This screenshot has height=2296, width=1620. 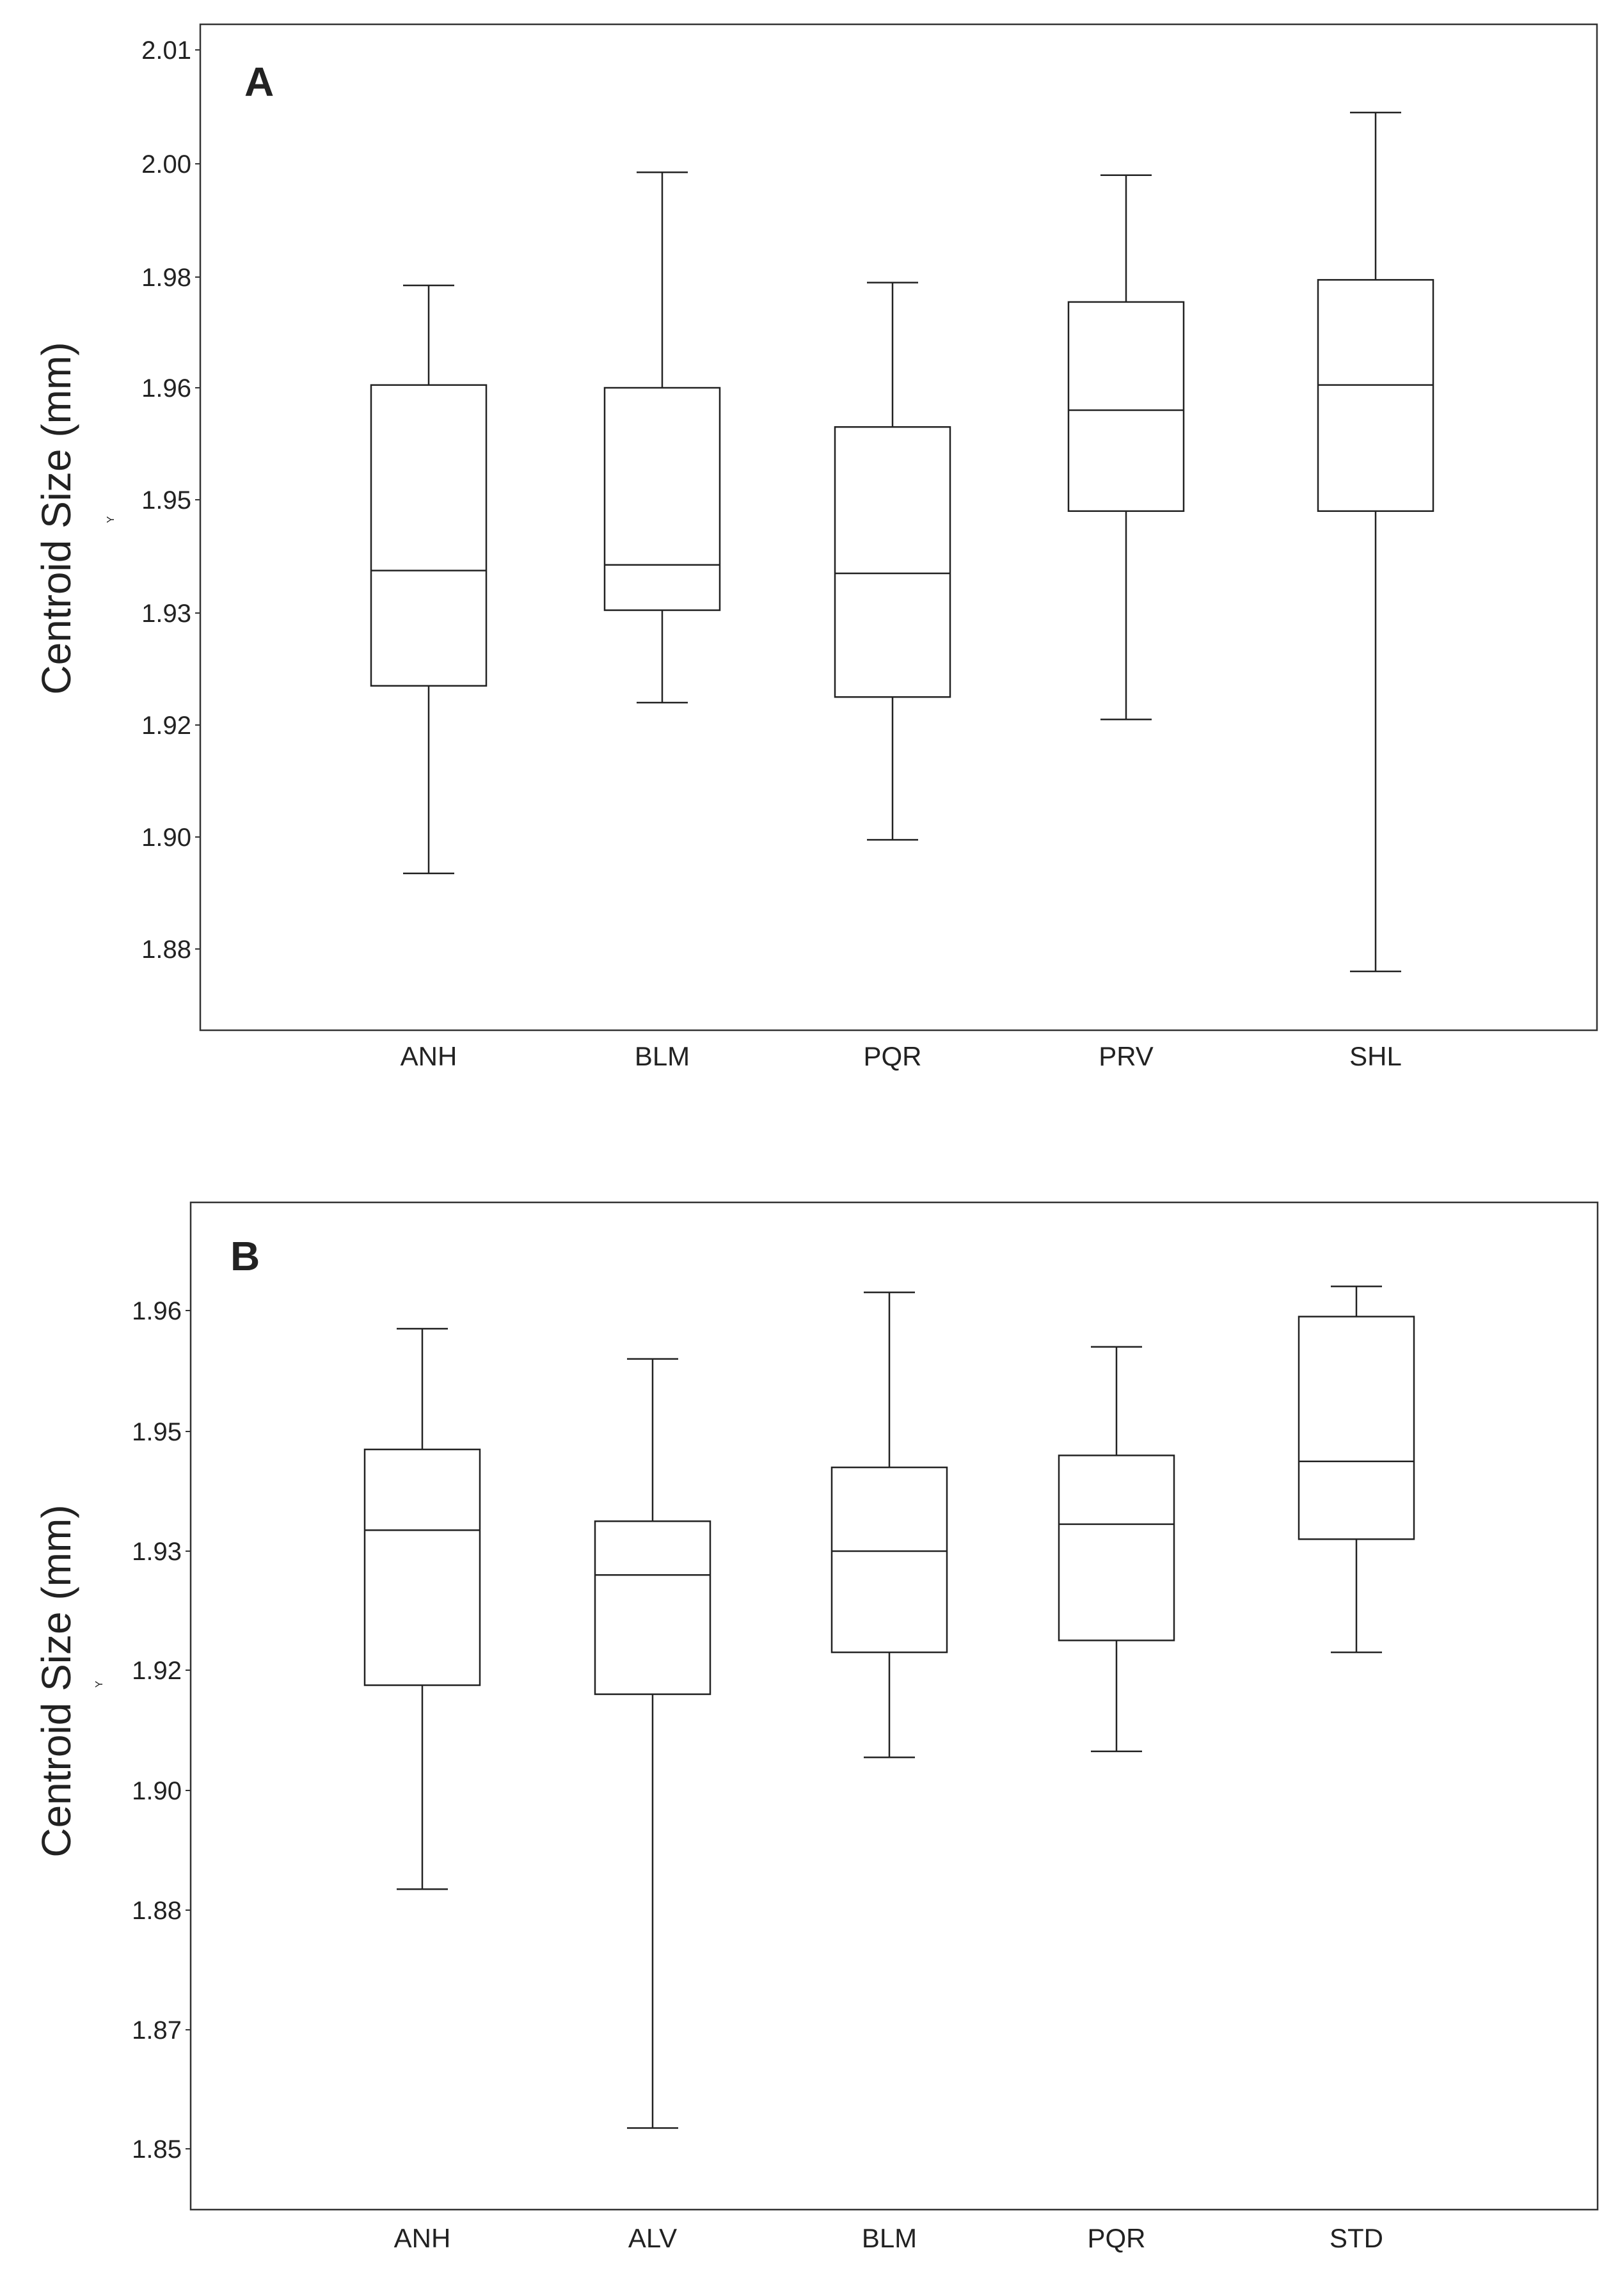 I want to click on x-category-label: SHL, so click(x=1375, y=1056).